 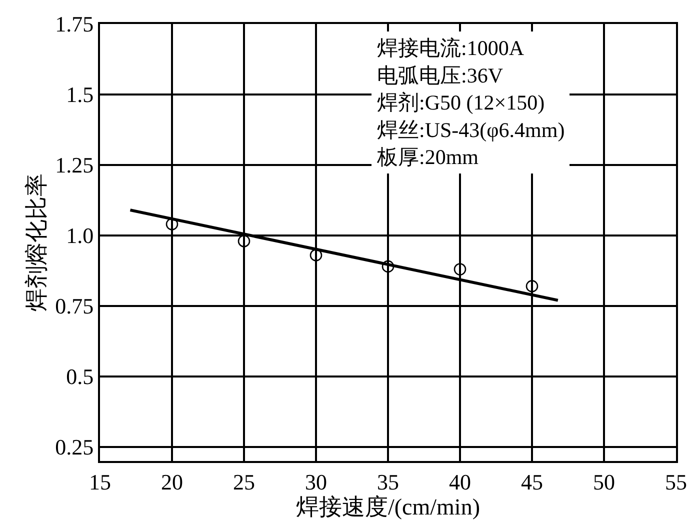 What do you see at coordinates (74, 447) in the screenshot?
I see `y-tick-label: 0.25` at bounding box center [74, 447].